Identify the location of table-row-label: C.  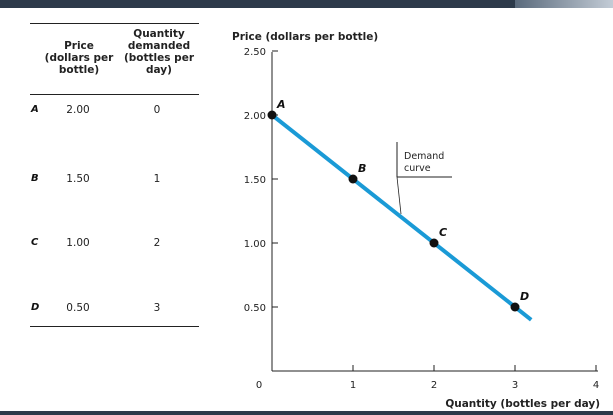
(35, 242).